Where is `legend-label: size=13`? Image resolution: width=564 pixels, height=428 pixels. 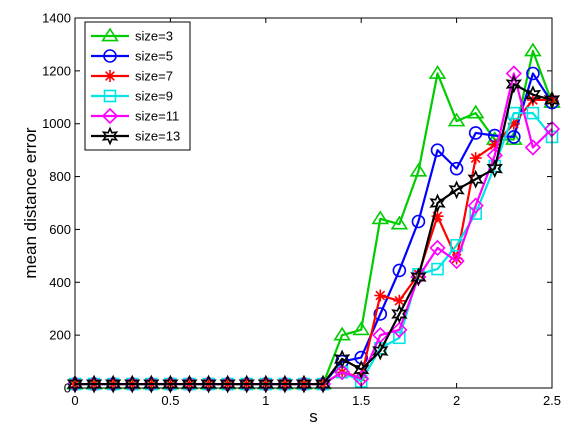 legend-label: size=13 is located at coordinates (157, 136).